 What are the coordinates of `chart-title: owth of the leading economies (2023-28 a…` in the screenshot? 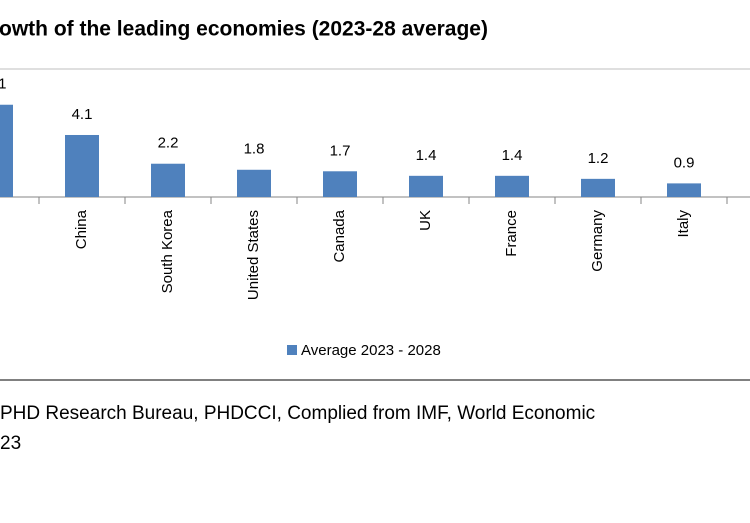 It's located at (244, 29).